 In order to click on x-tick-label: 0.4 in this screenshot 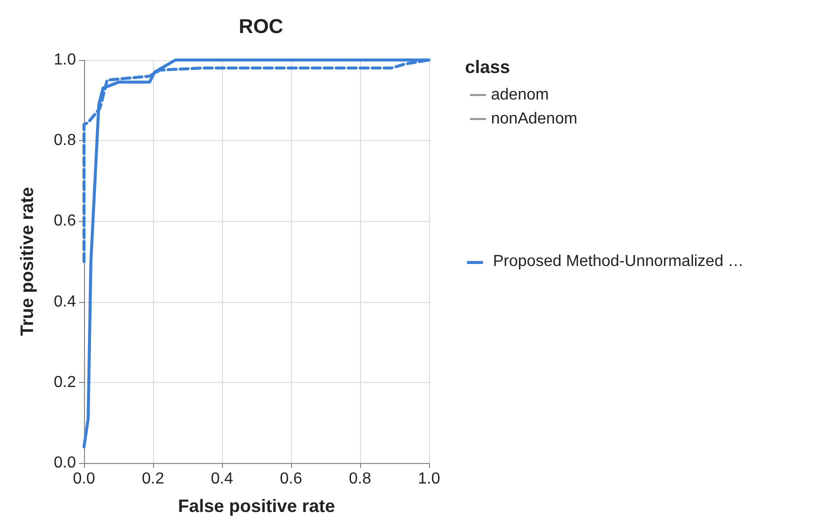, I will do `click(222, 479)`.